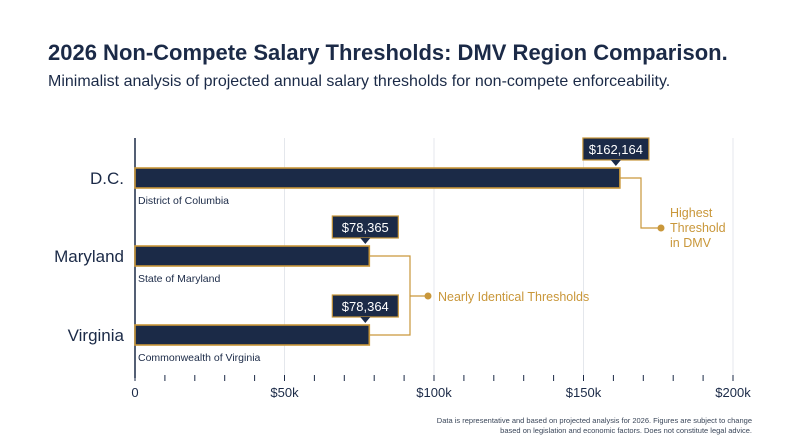  I want to click on category-label: D.C., so click(107, 178).